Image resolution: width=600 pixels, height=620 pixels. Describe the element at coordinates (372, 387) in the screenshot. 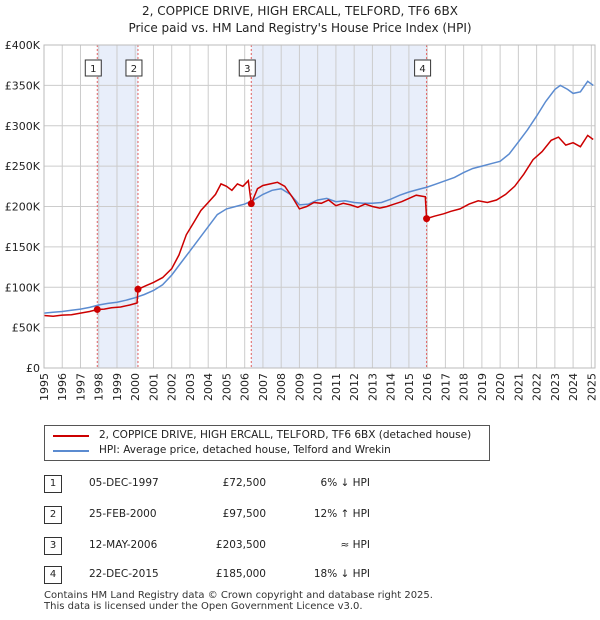

I see `x-tick-label: 2013` at that location.